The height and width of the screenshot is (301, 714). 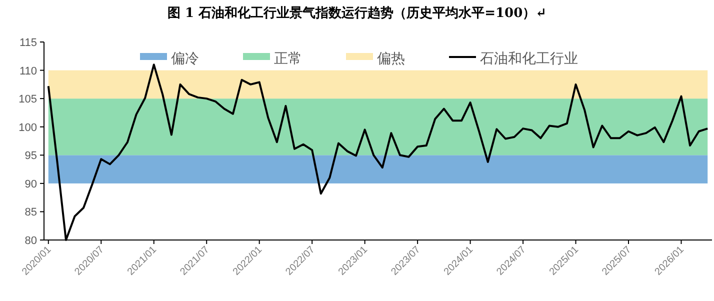 What do you see at coordinates (27, 100) in the screenshot?
I see `y-tick-label: 105` at bounding box center [27, 100].